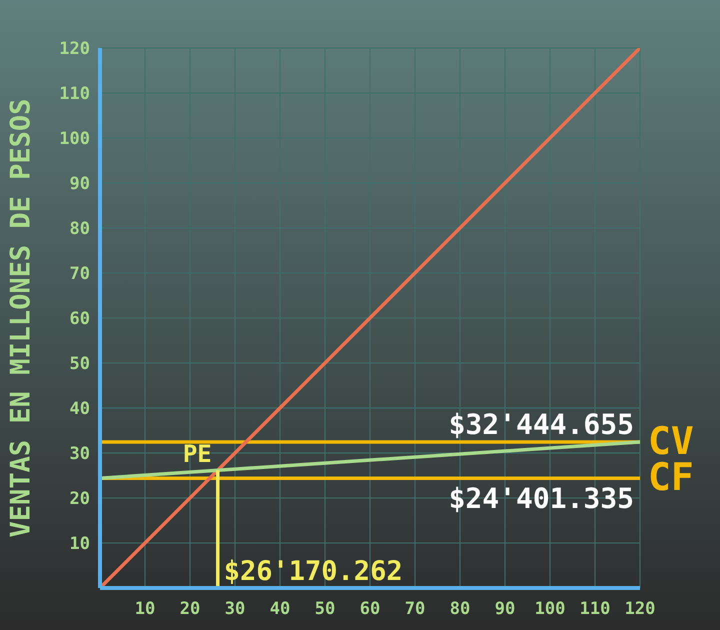 The image size is (720, 630). What do you see at coordinates (190, 609) in the screenshot?
I see `x-tick-label: 20` at bounding box center [190, 609].